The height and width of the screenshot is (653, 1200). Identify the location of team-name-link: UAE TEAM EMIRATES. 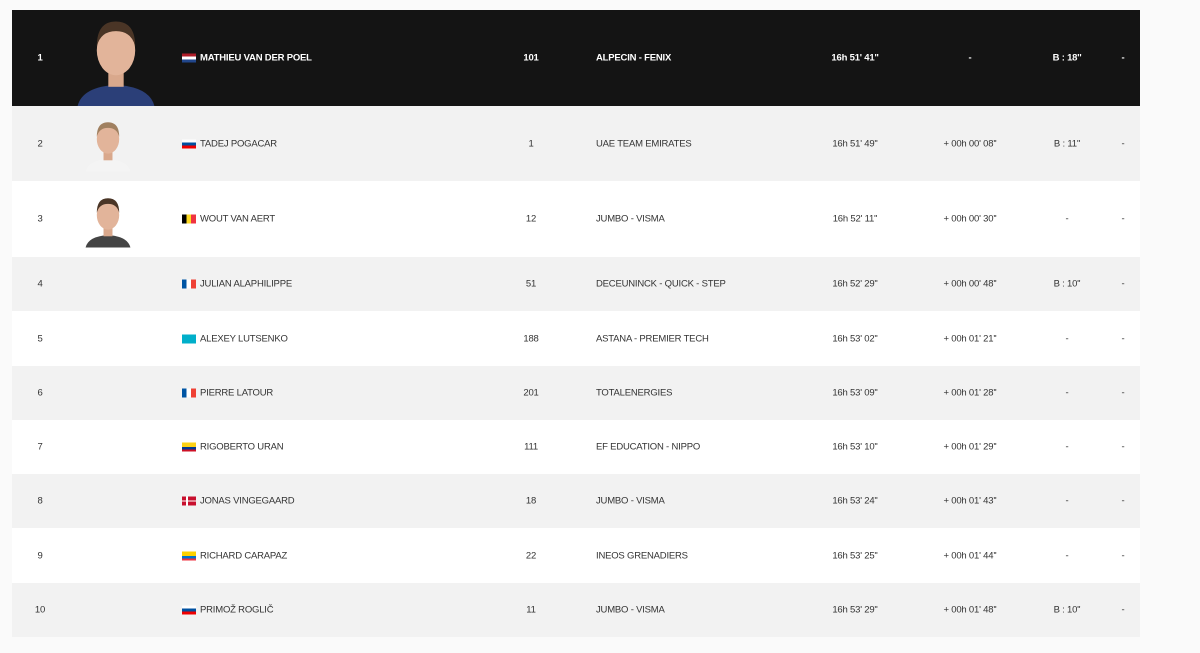
(644, 143).